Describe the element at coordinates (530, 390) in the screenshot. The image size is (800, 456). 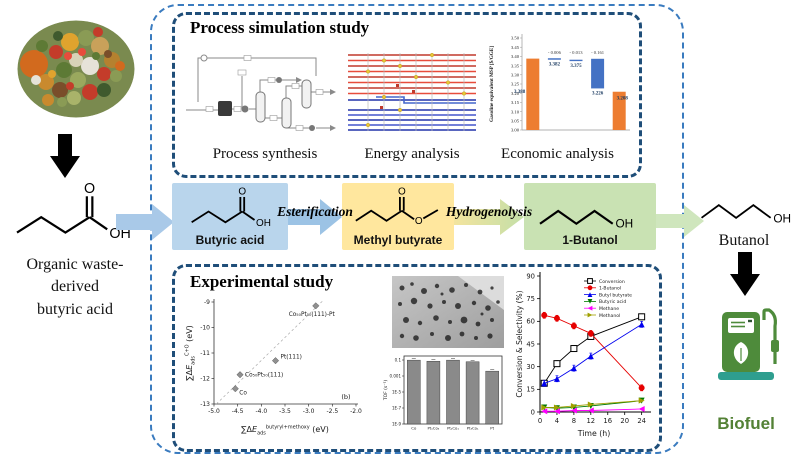
I see `svg-text: 15` at that location.